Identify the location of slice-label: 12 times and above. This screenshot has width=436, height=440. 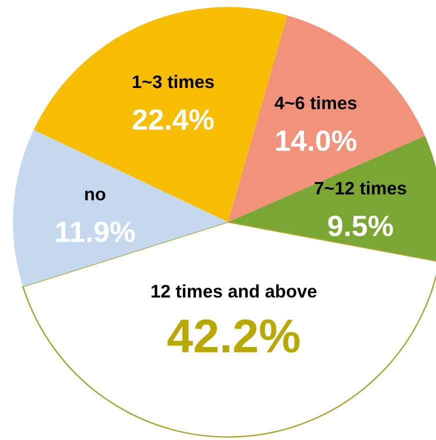
(234, 291).